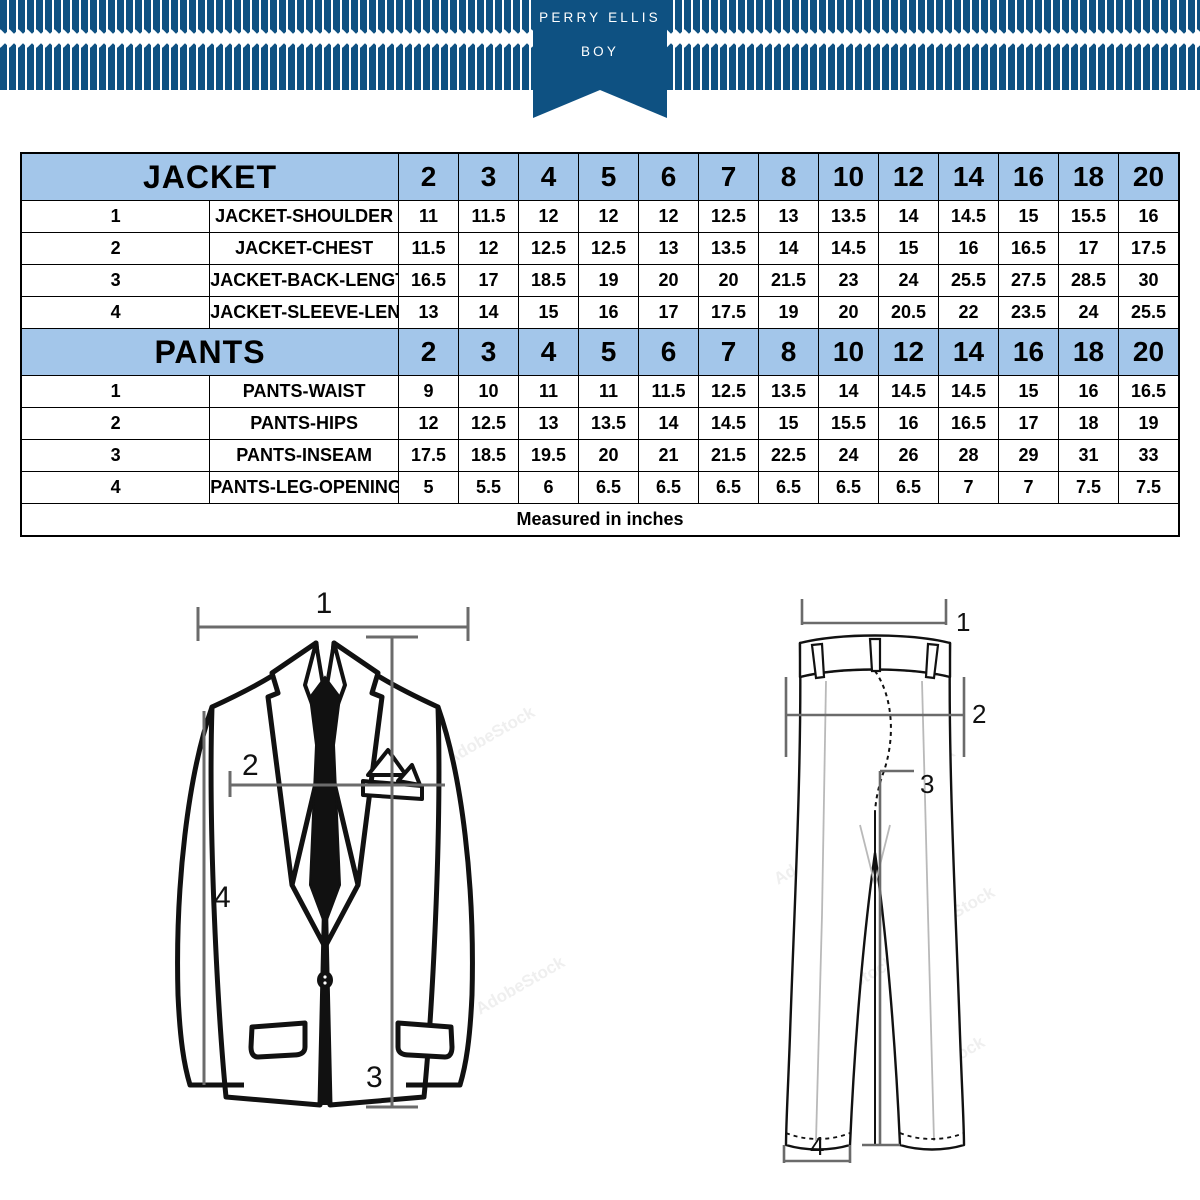  I want to click on measurement-value: 26, so click(908, 455).